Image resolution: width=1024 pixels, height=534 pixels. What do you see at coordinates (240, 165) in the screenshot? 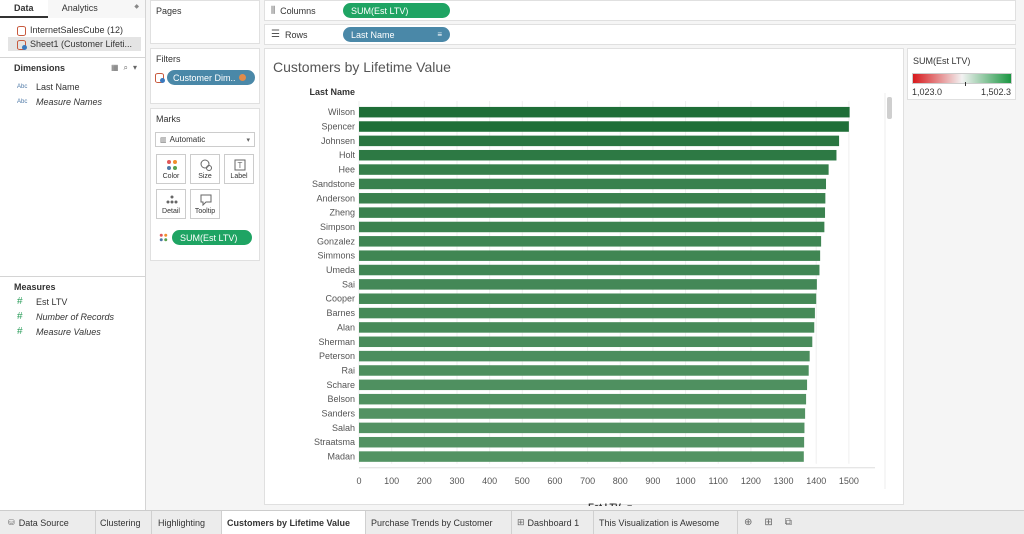
I see `label-icon: T` at bounding box center [240, 165].